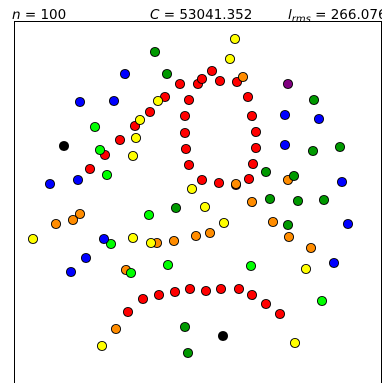 The width and height of the screenshot is (382, 383). I want to click on cost-label: C = 53041.352, so click(201, 15).